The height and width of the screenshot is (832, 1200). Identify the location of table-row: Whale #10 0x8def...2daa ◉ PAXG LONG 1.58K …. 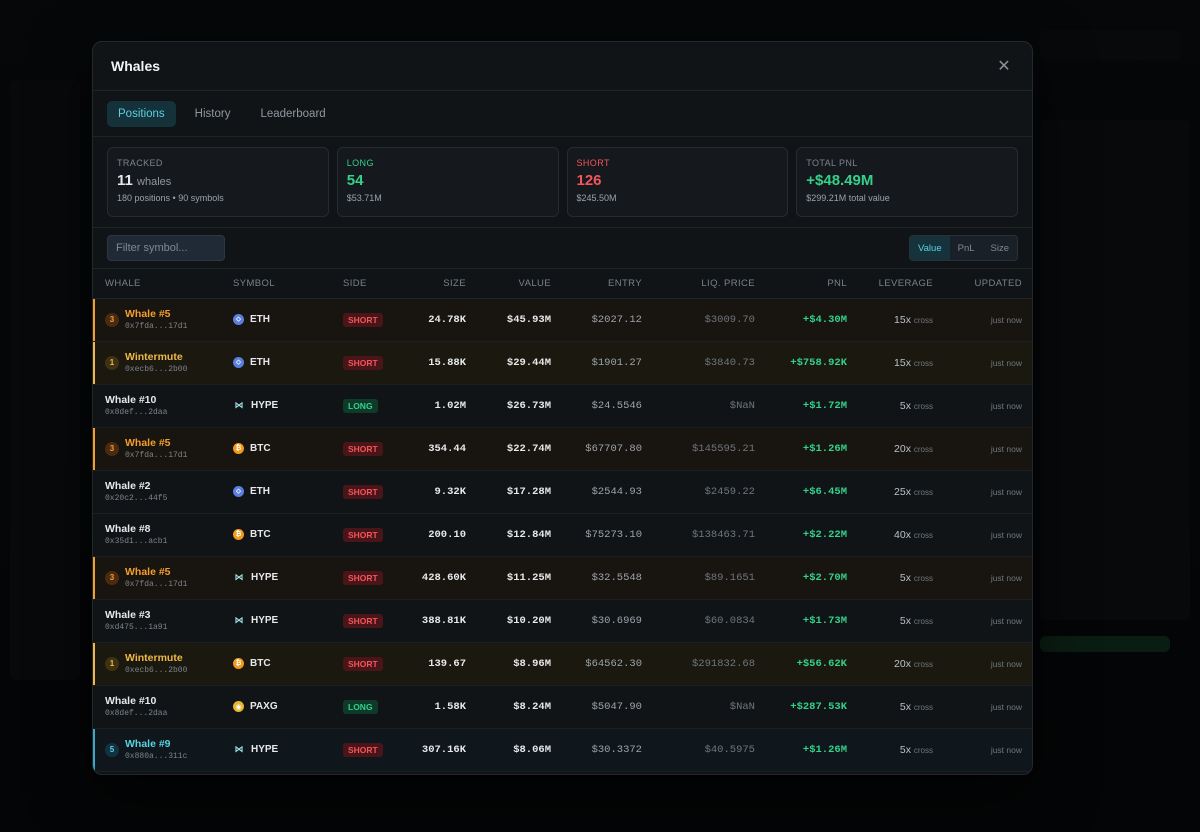
(562, 707).